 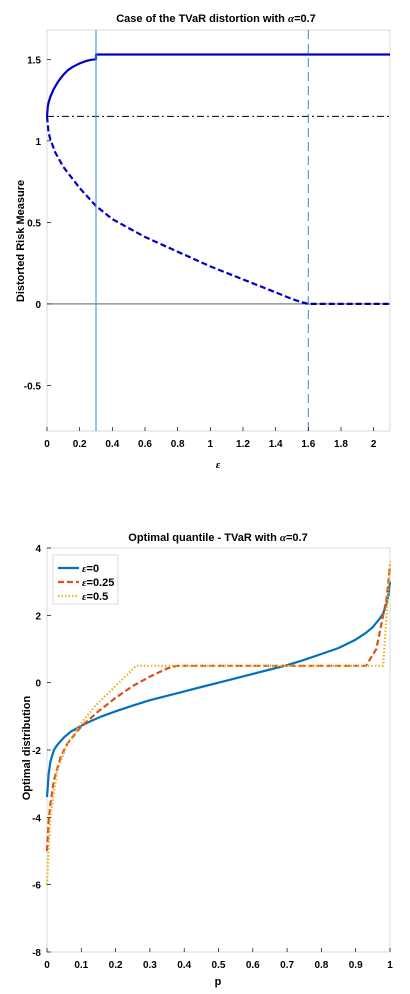 What do you see at coordinates (21, 241) in the screenshot?
I see `chart1-y-axis-label: Distorted Risk Measure` at bounding box center [21, 241].